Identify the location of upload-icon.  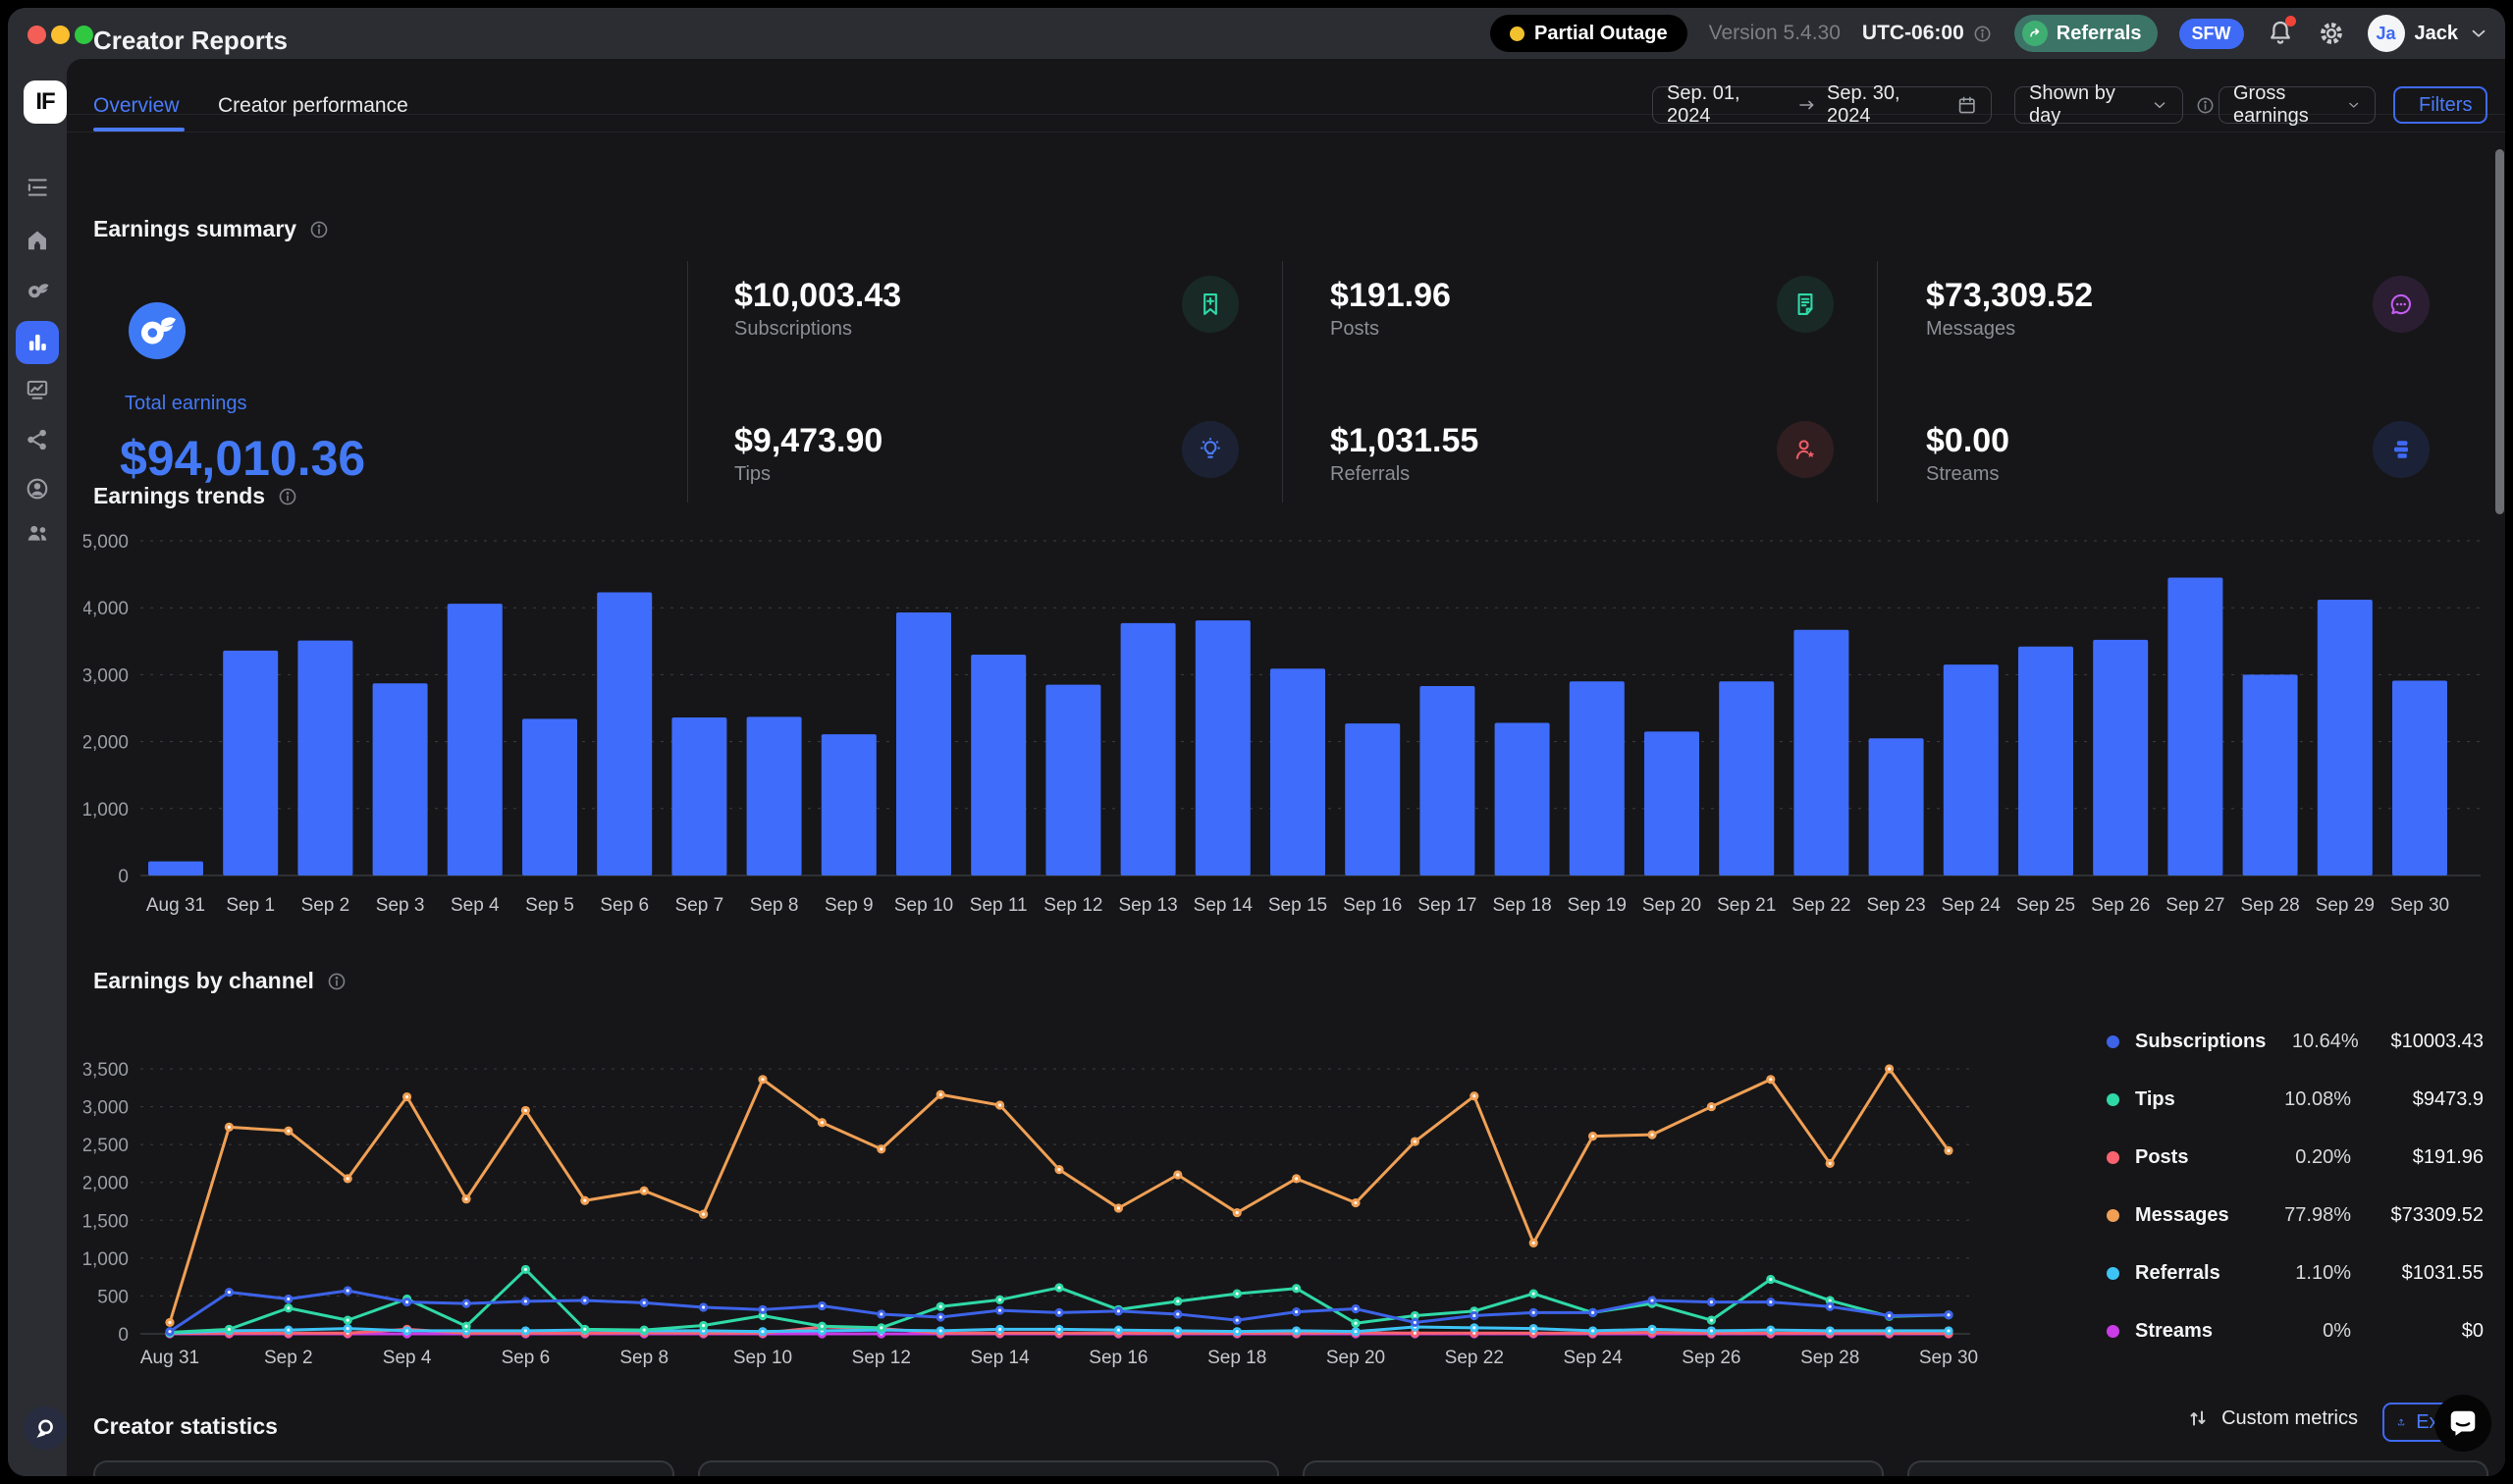
(2401, 1422).